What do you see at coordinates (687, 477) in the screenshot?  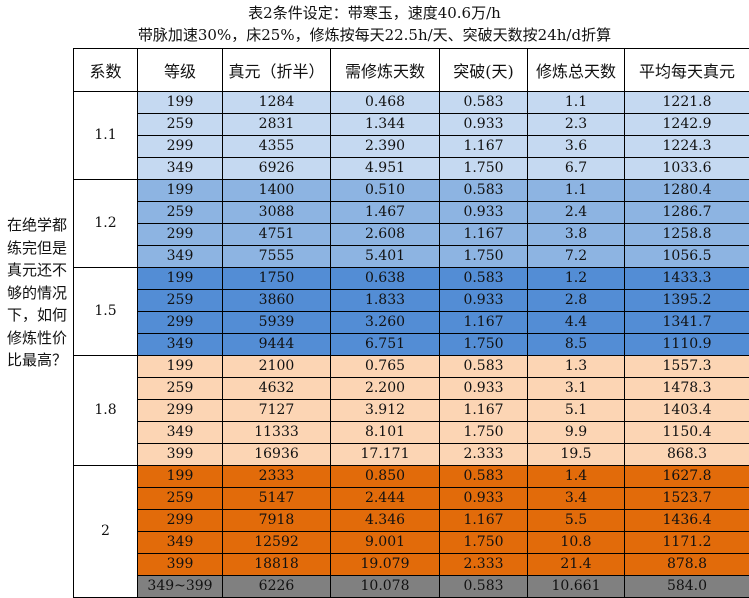 I see `avg-per-day-cell: 1627.8` at bounding box center [687, 477].